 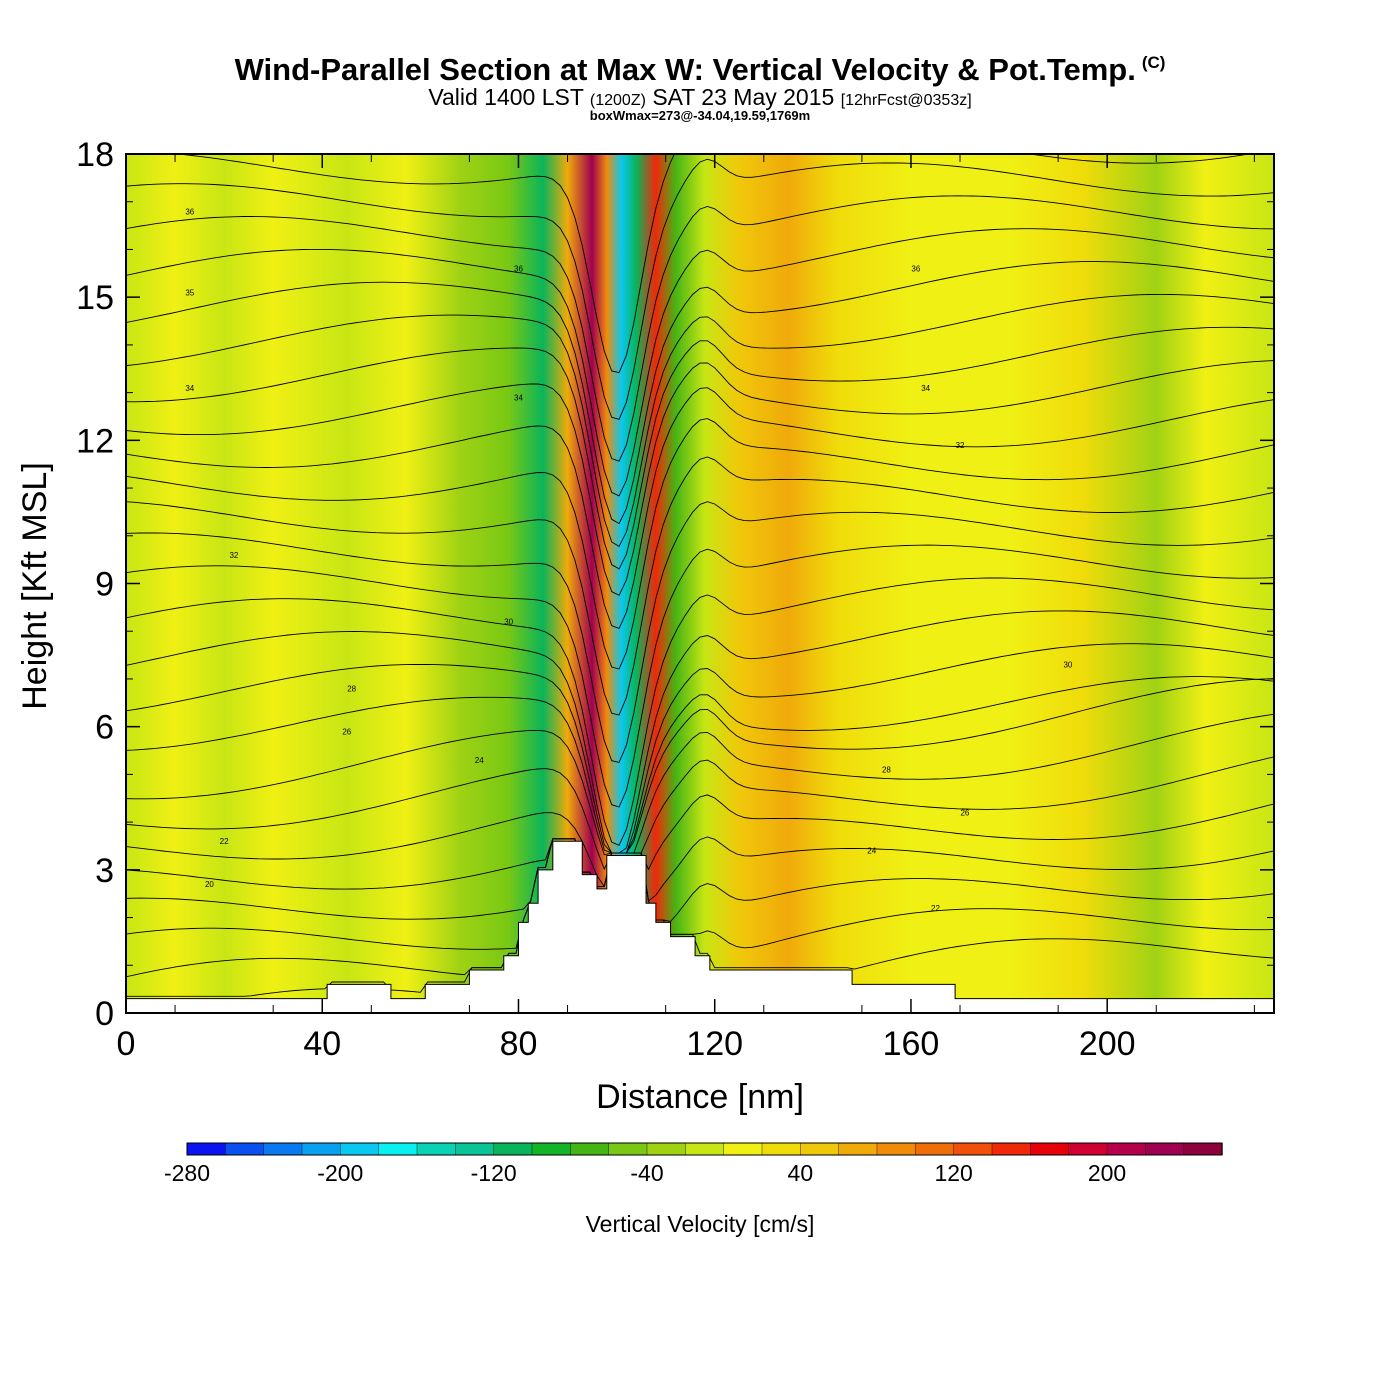 What do you see at coordinates (714, 1044) in the screenshot?
I see `x-tick-label: 120` at bounding box center [714, 1044].